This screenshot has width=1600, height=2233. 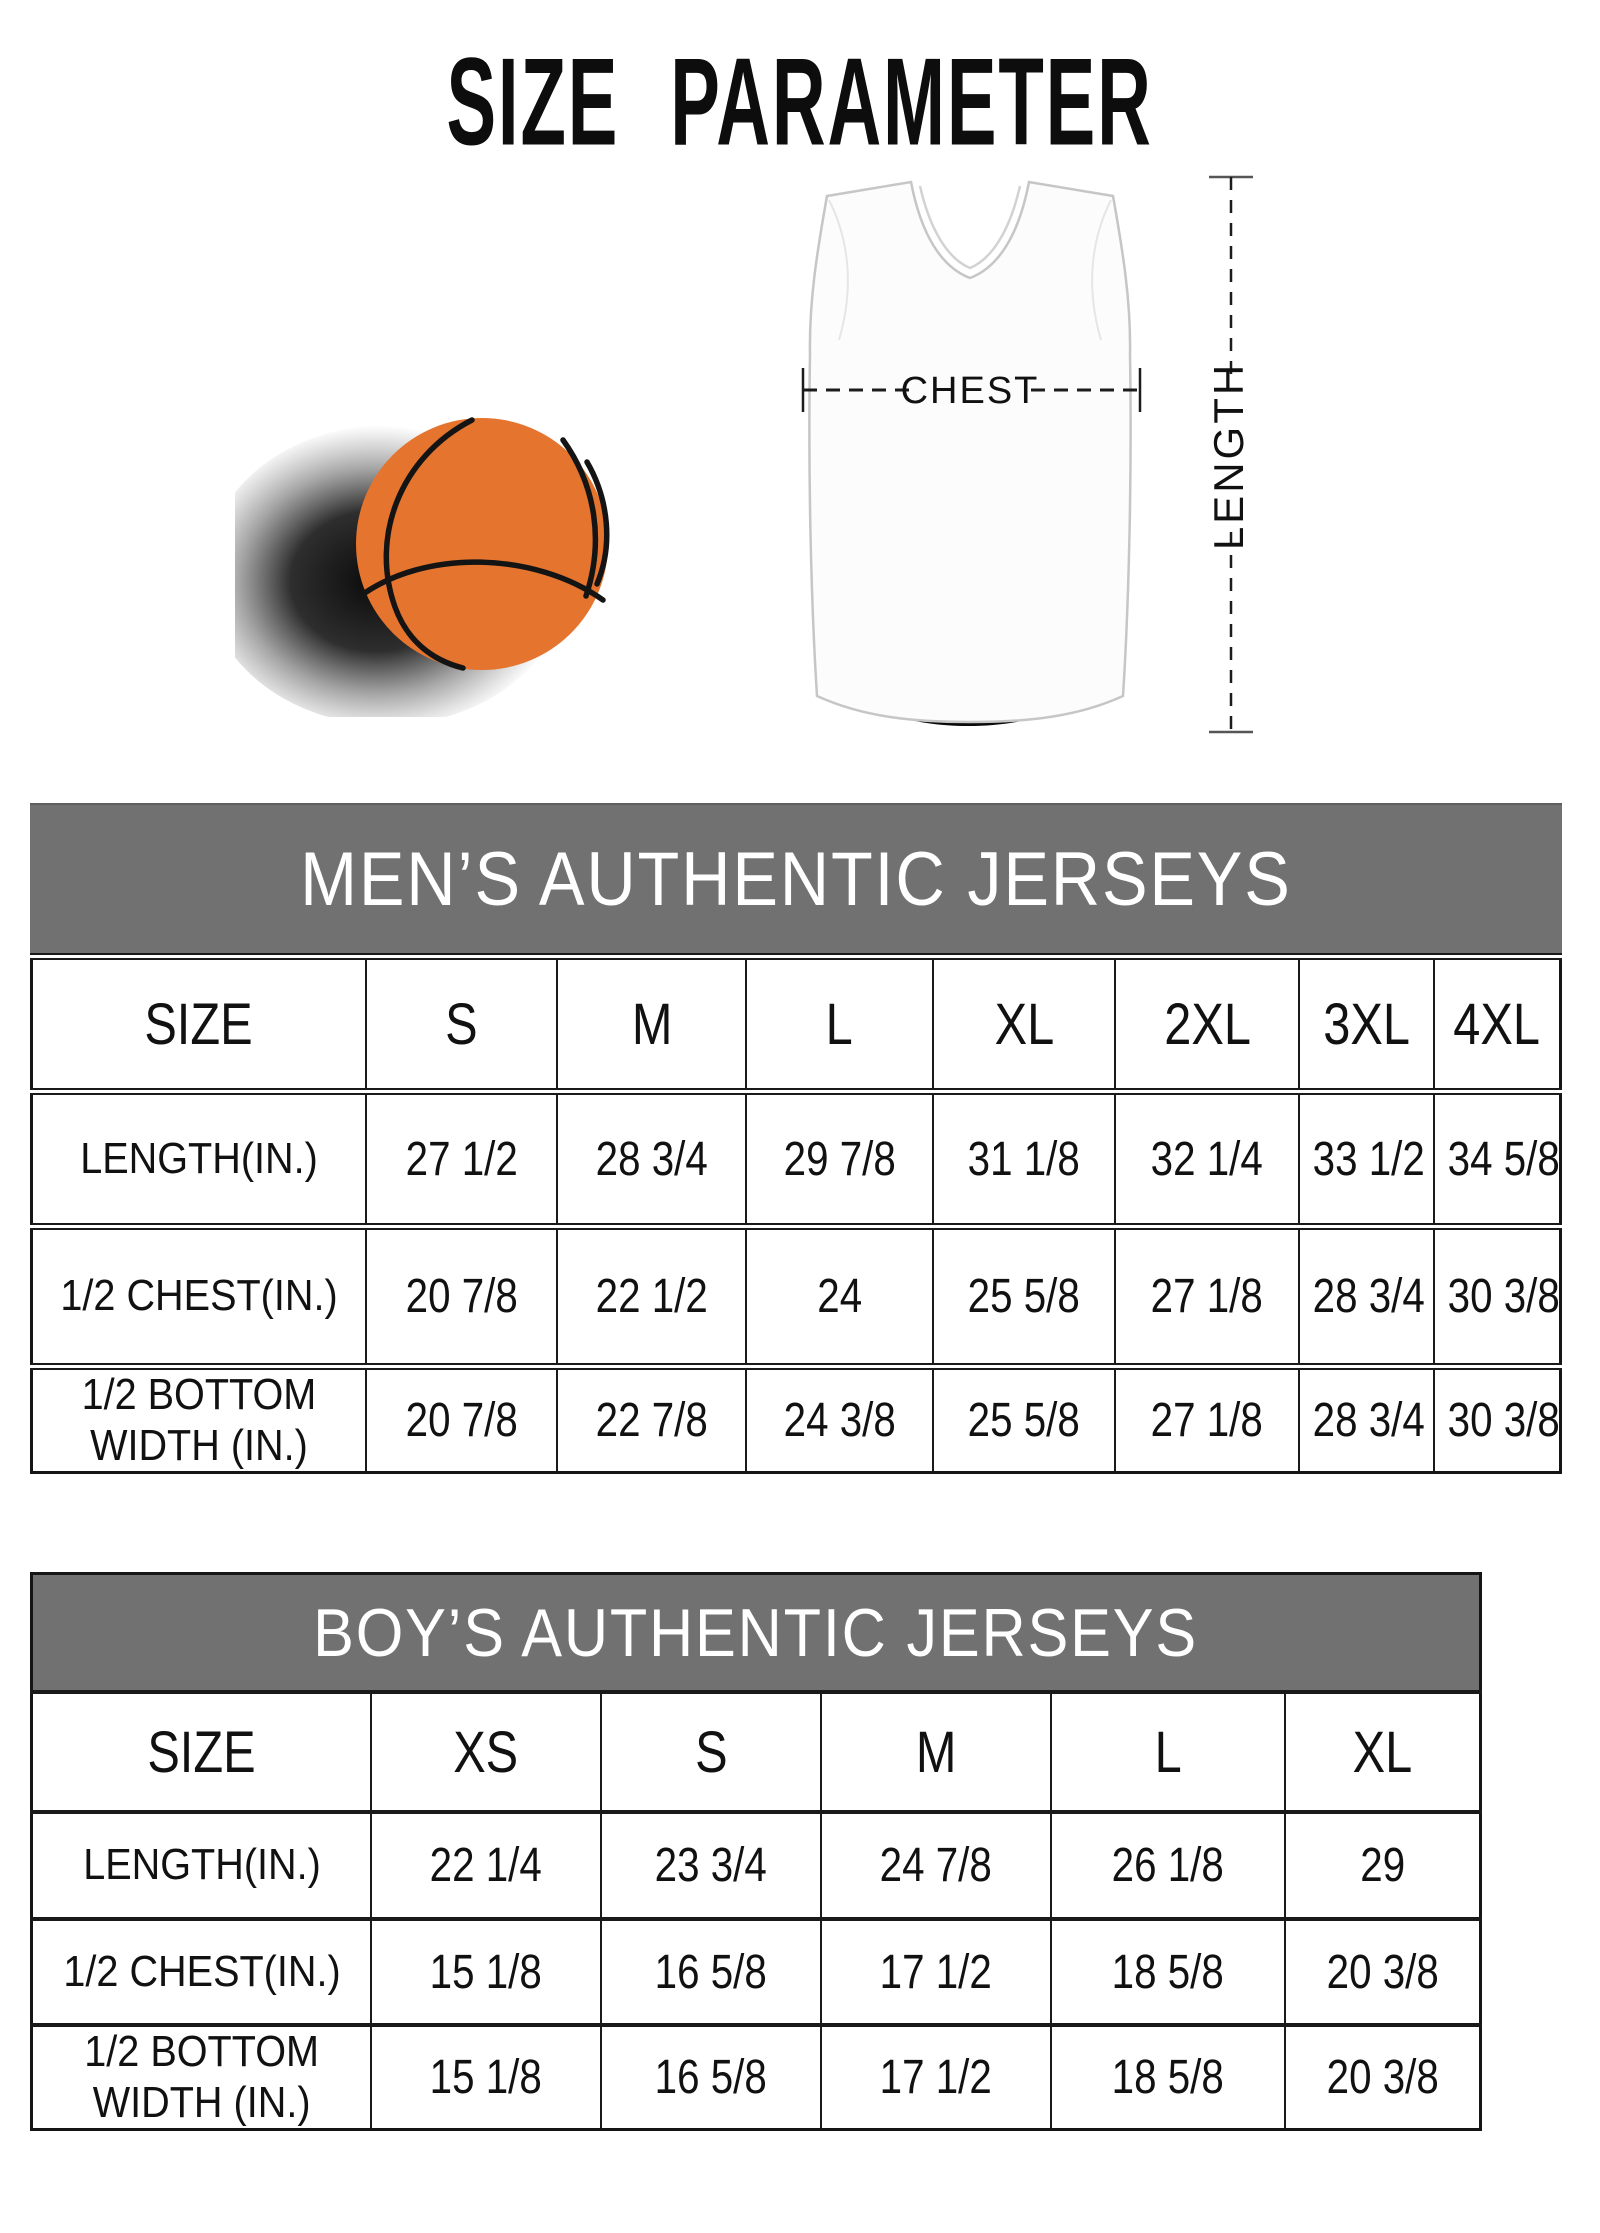 What do you see at coordinates (970, 227) in the screenshot?
I see `jersey-collar-line` at bounding box center [970, 227].